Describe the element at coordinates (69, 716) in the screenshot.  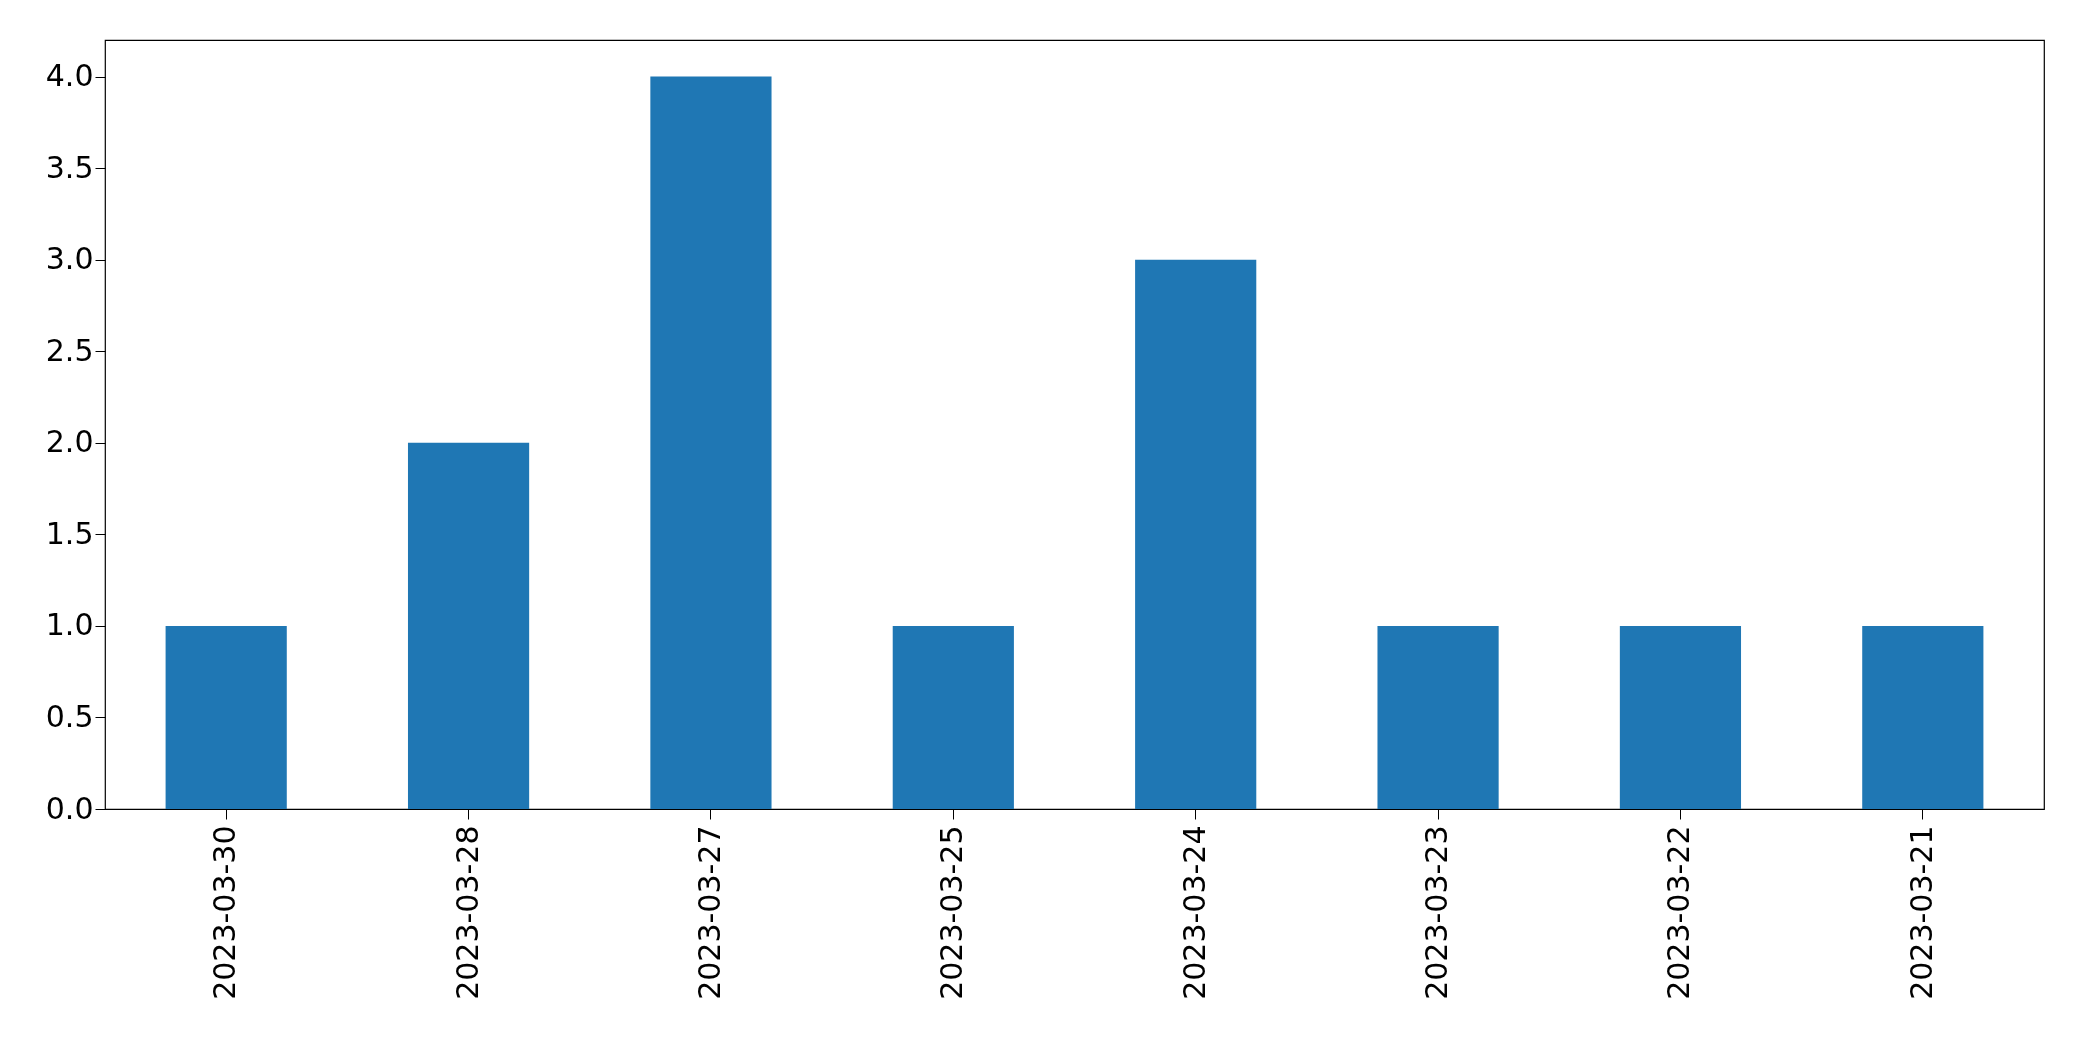
I see `y-tick-label: 0.5` at that location.